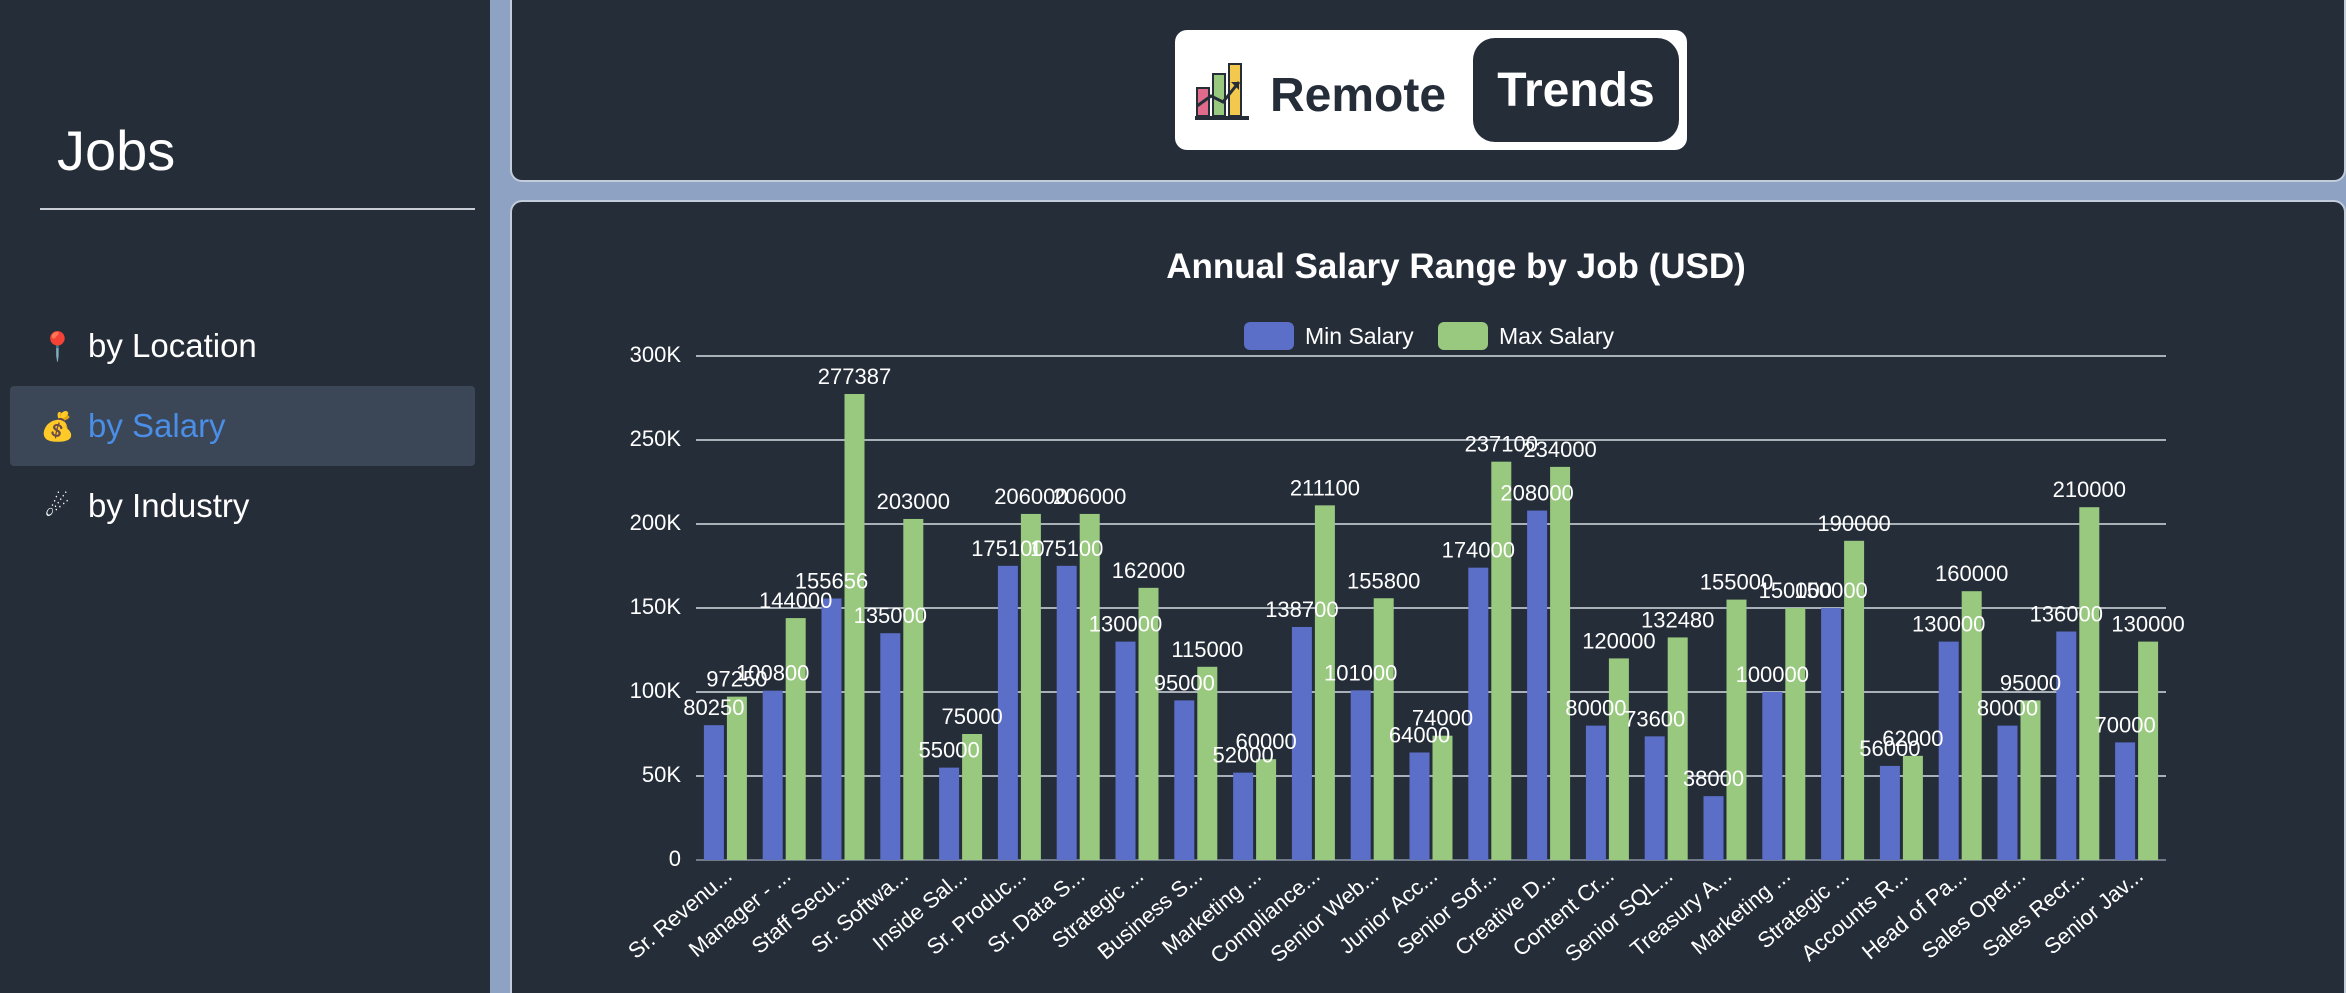 The image size is (2346, 993). Describe the element at coordinates (795, 600) in the screenshot. I see `data-label: 144000` at that location.